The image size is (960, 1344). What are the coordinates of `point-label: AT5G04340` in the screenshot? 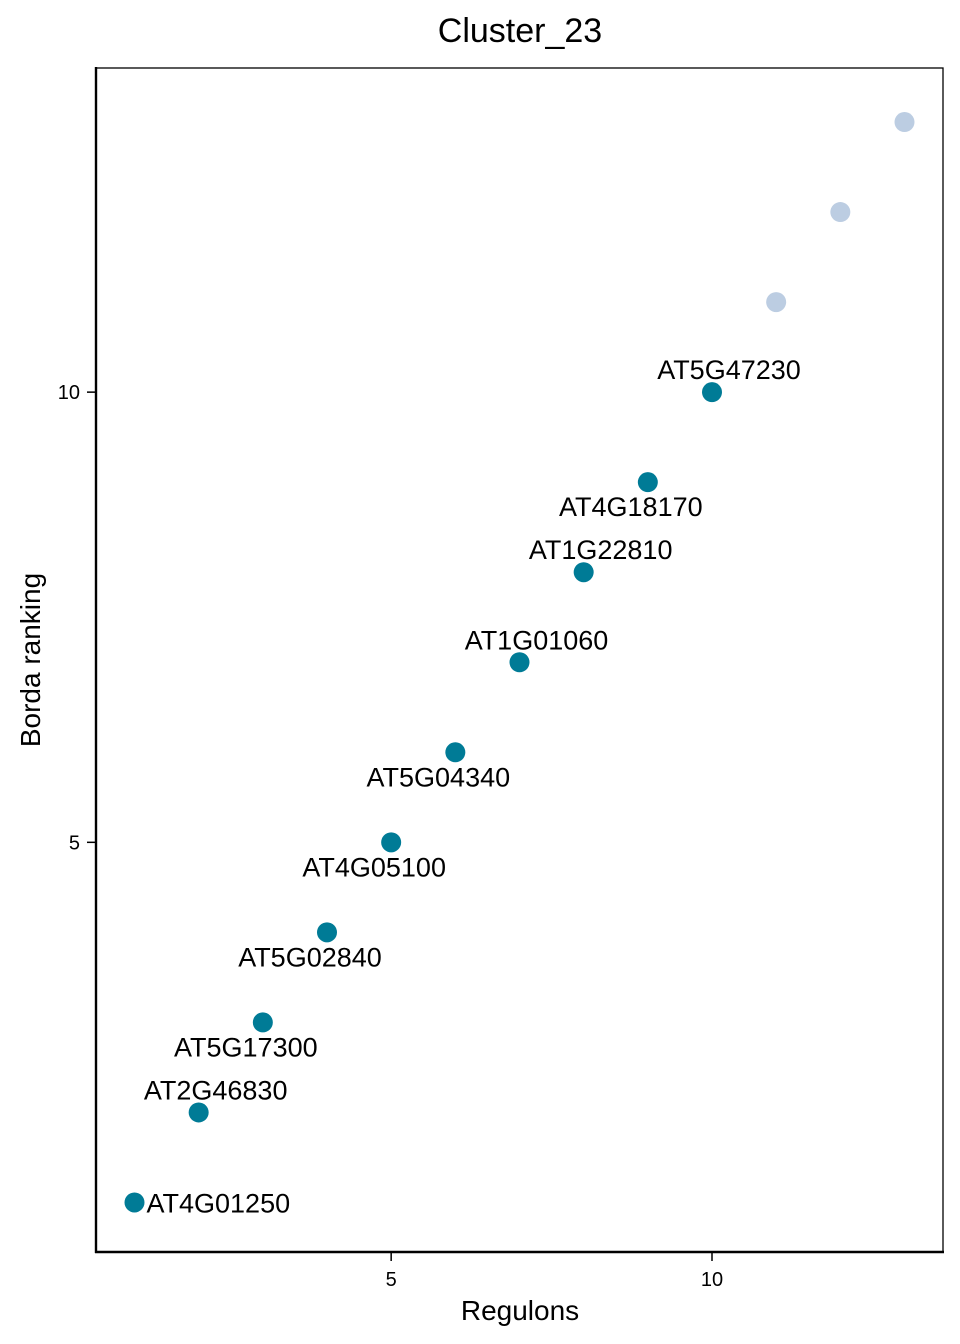 It's located at (439, 777).